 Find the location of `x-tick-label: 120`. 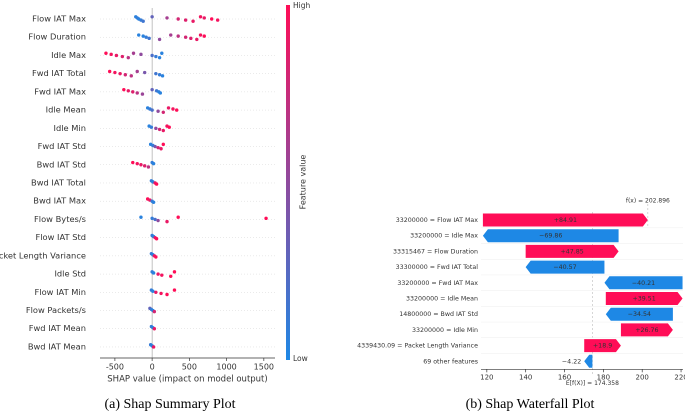

x-tick-label: 120 is located at coordinates (486, 377).